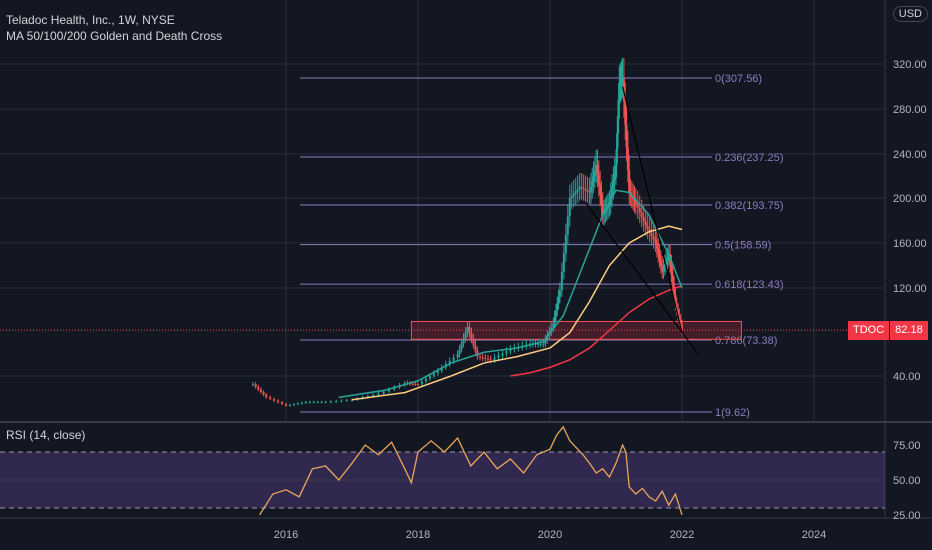  What do you see at coordinates (90, 20) in the screenshot?
I see `chart-title: Teladoc Health, Inc., 1W, NYSE` at bounding box center [90, 20].